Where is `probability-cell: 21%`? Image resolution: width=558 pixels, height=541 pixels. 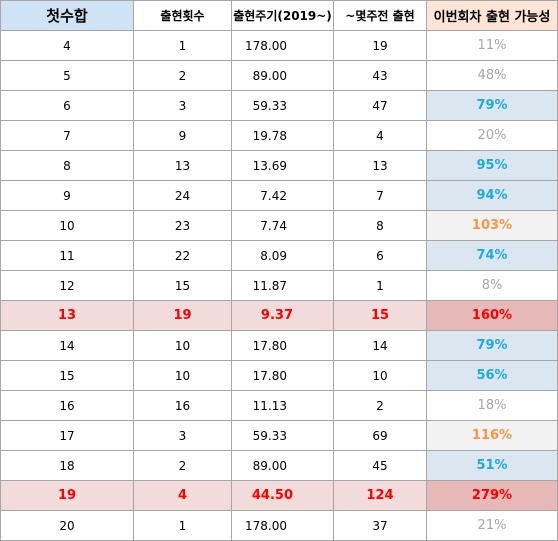
probability-cell: 21% is located at coordinates (492, 525).